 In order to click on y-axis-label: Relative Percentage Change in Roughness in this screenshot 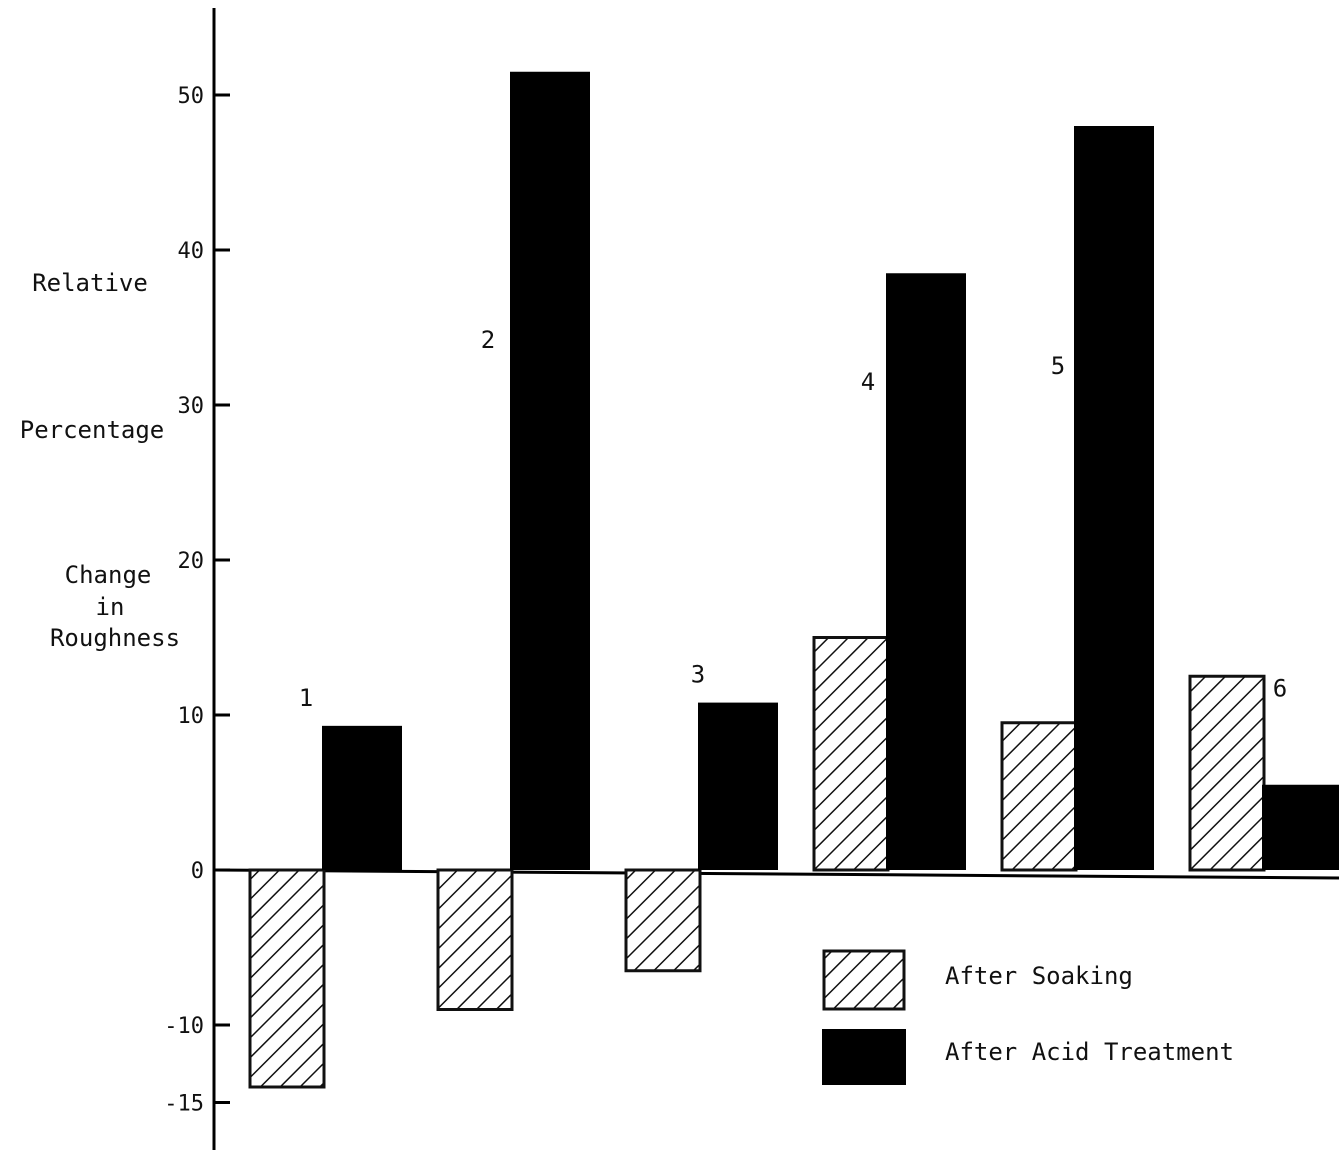, I will do `click(100, 460)`.